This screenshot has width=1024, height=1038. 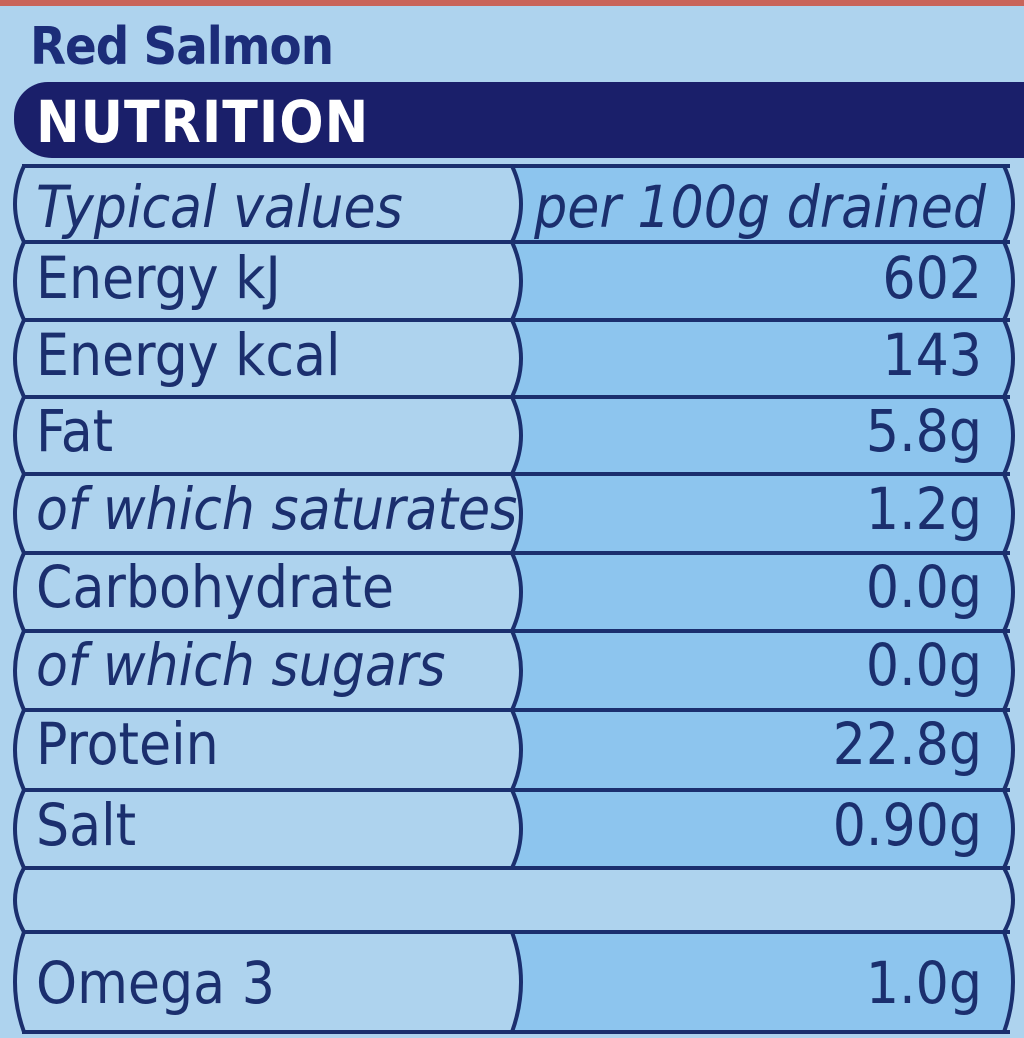 What do you see at coordinates (923, 665) in the screenshot?
I see `row-value-sugars: 0.0g` at bounding box center [923, 665].